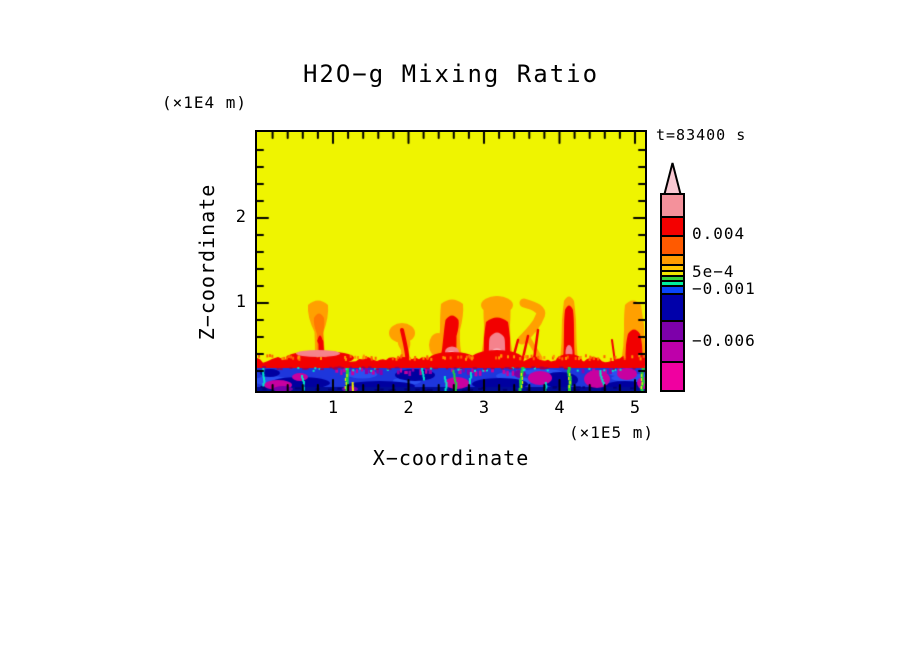  What do you see at coordinates (713, 271) in the screenshot?
I see `colorbar-label: 5e−4` at bounding box center [713, 271].